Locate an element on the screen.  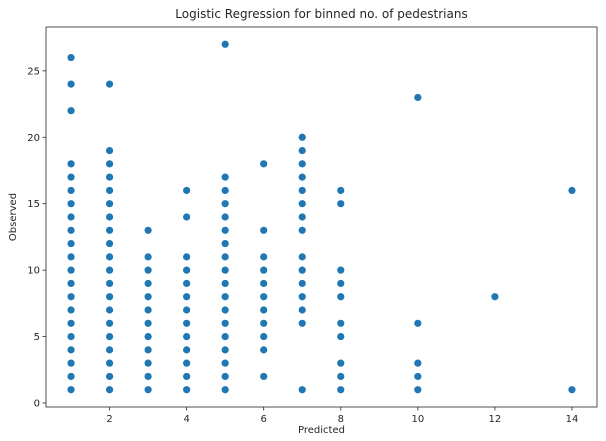
y-tick-label: 15 is located at coordinates (33, 204).